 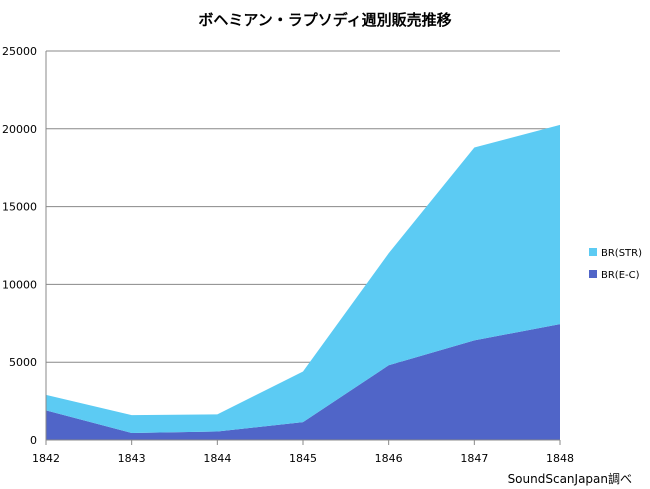 I want to click on x-tick-label: 1847, so click(x=474, y=458).